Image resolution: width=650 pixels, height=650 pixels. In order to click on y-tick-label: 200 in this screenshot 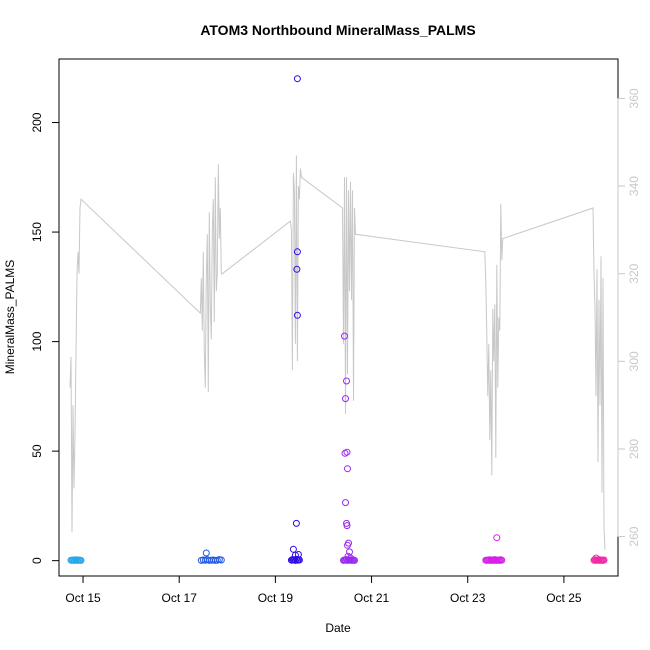, I will do `click(37, 122)`.